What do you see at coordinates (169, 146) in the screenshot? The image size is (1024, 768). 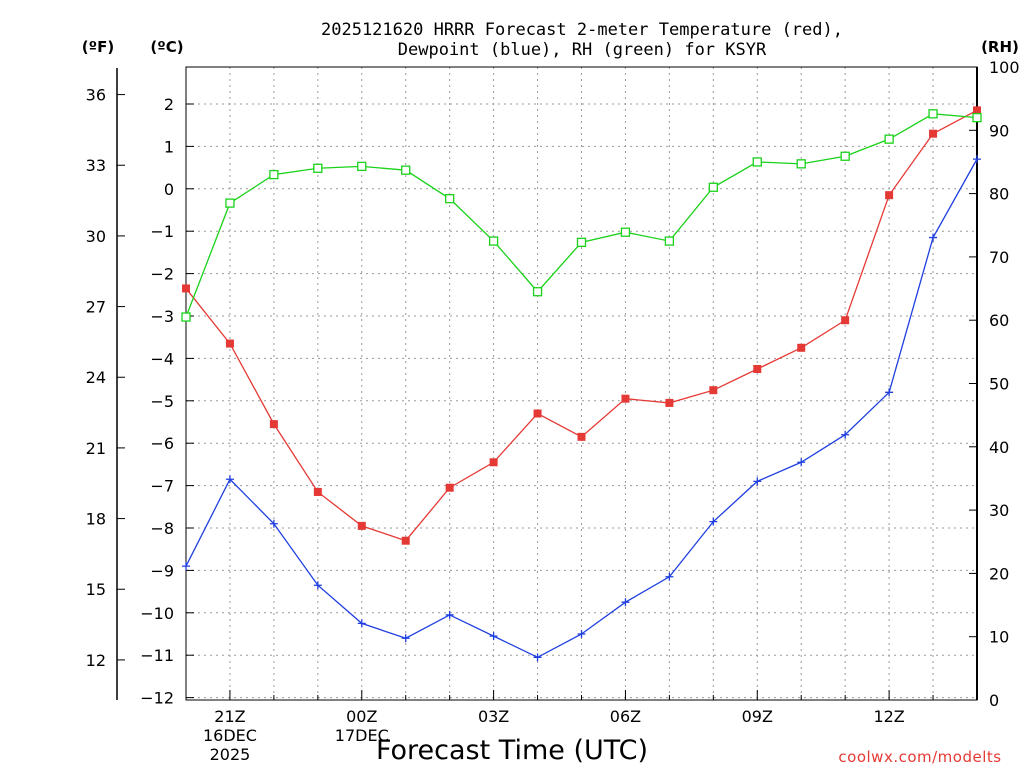 I see `celsius-tick-label: 1` at bounding box center [169, 146].